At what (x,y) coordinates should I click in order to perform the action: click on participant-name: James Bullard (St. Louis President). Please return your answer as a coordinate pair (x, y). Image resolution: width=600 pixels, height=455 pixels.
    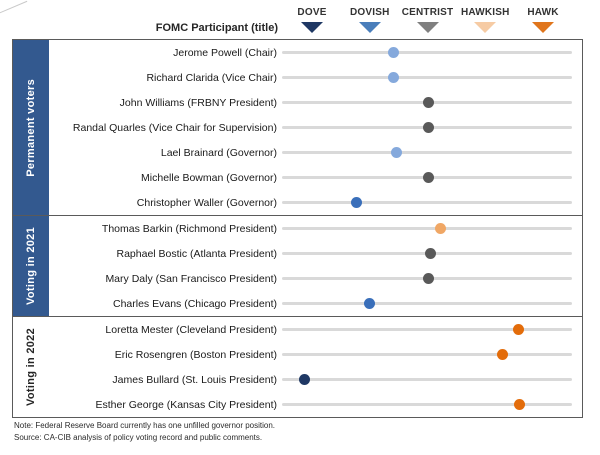
    Looking at the image, I should click on (194, 379).